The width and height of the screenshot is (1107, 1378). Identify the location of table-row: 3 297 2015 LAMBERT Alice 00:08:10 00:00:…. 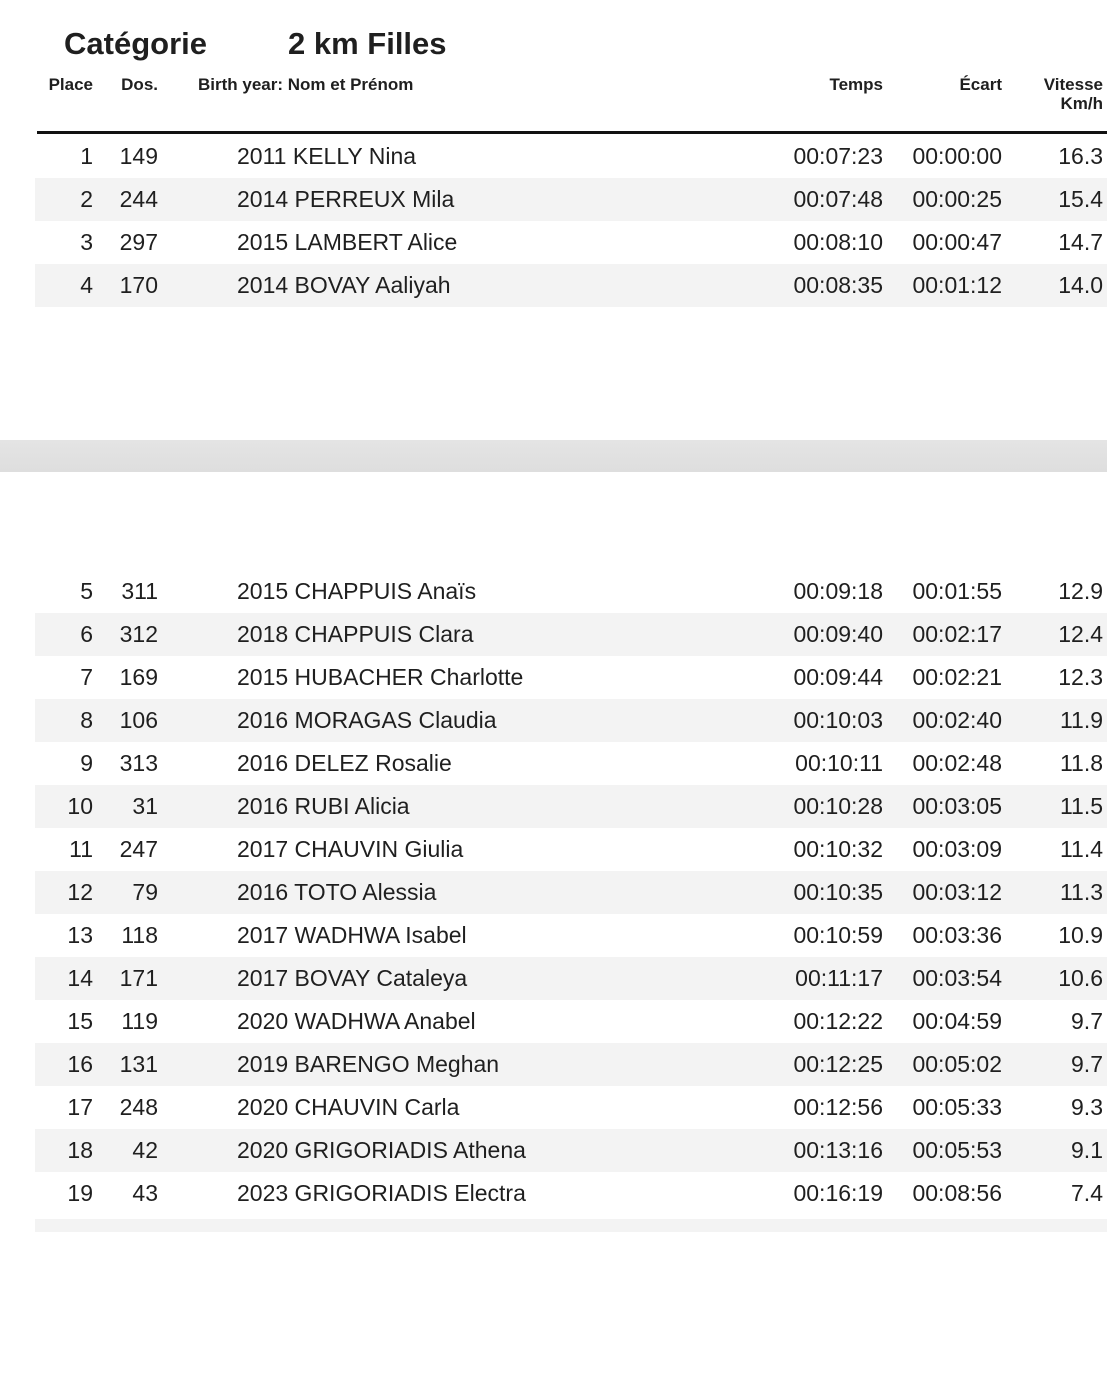
(571, 242).